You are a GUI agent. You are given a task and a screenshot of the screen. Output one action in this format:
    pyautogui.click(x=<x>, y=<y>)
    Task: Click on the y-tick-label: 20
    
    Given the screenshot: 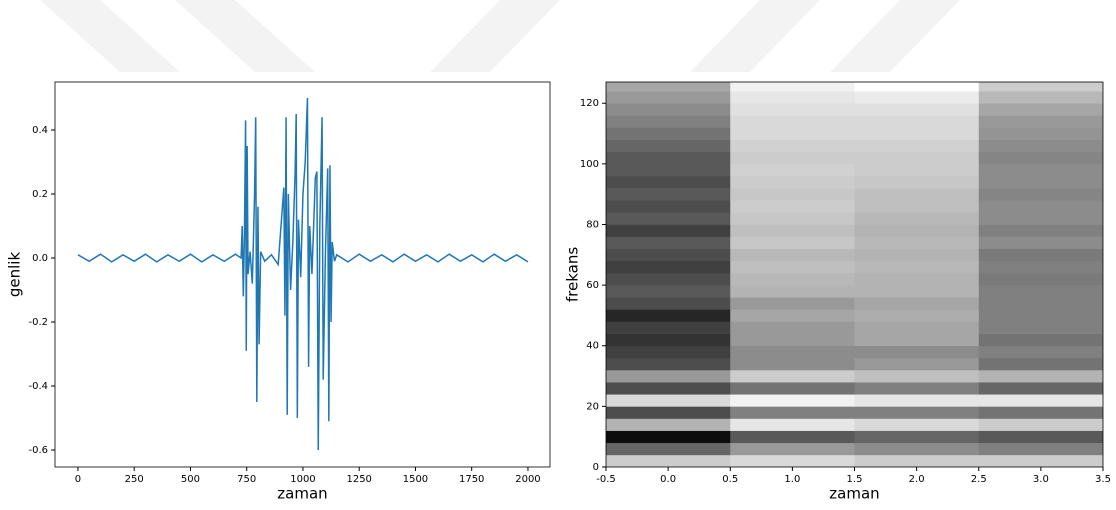 What is the action you would take?
    pyautogui.click(x=592, y=406)
    